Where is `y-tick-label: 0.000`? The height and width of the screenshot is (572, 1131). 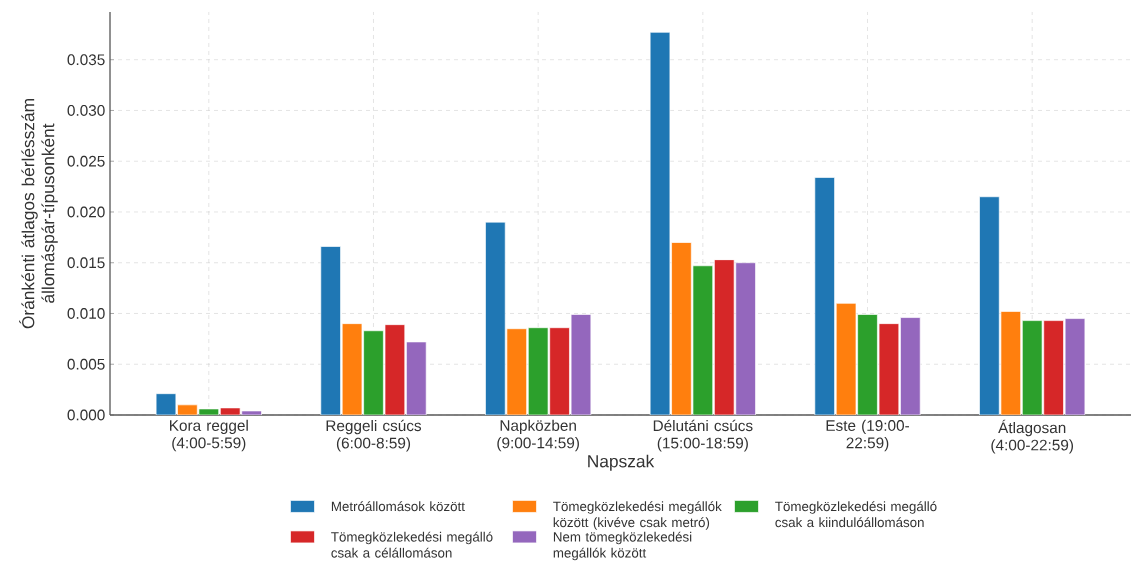
y-tick-label: 0.000 is located at coordinates (86, 415).